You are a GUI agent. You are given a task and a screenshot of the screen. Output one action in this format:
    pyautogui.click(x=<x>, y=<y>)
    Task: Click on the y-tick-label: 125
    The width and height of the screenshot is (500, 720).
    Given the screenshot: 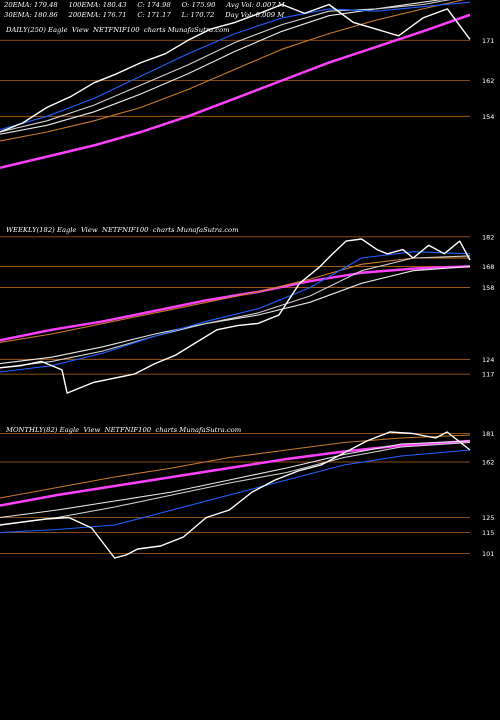 What is the action you would take?
    pyautogui.click(x=488, y=518)
    